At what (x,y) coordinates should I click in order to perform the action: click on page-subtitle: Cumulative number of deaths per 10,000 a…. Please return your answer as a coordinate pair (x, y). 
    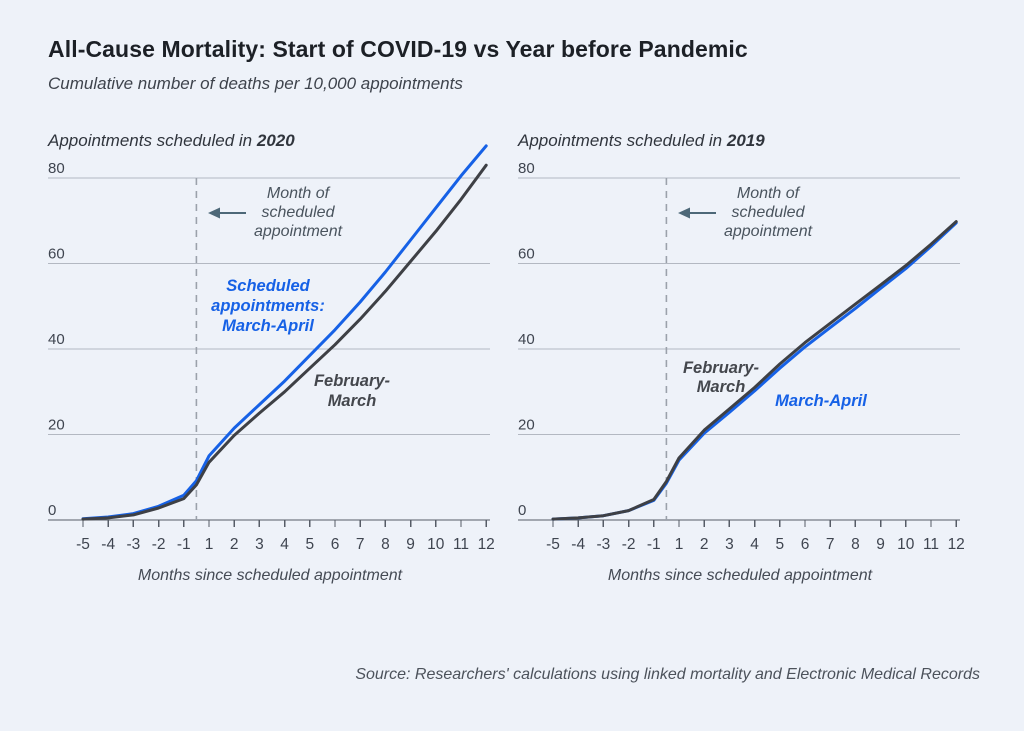
    Looking at the image, I should click on (255, 83).